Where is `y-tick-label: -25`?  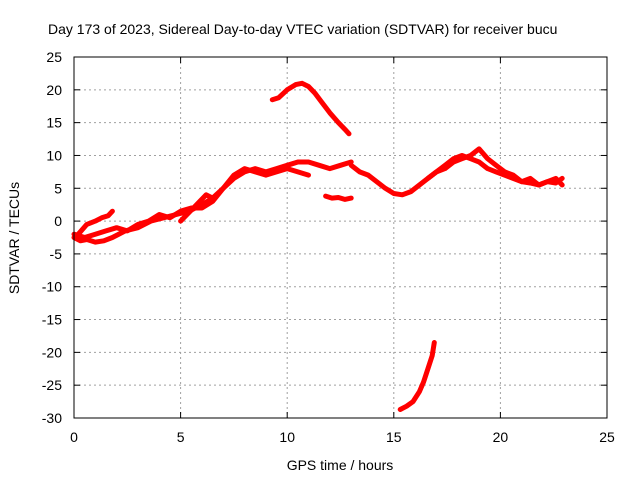 y-tick-label: -25 is located at coordinates (52, 385).